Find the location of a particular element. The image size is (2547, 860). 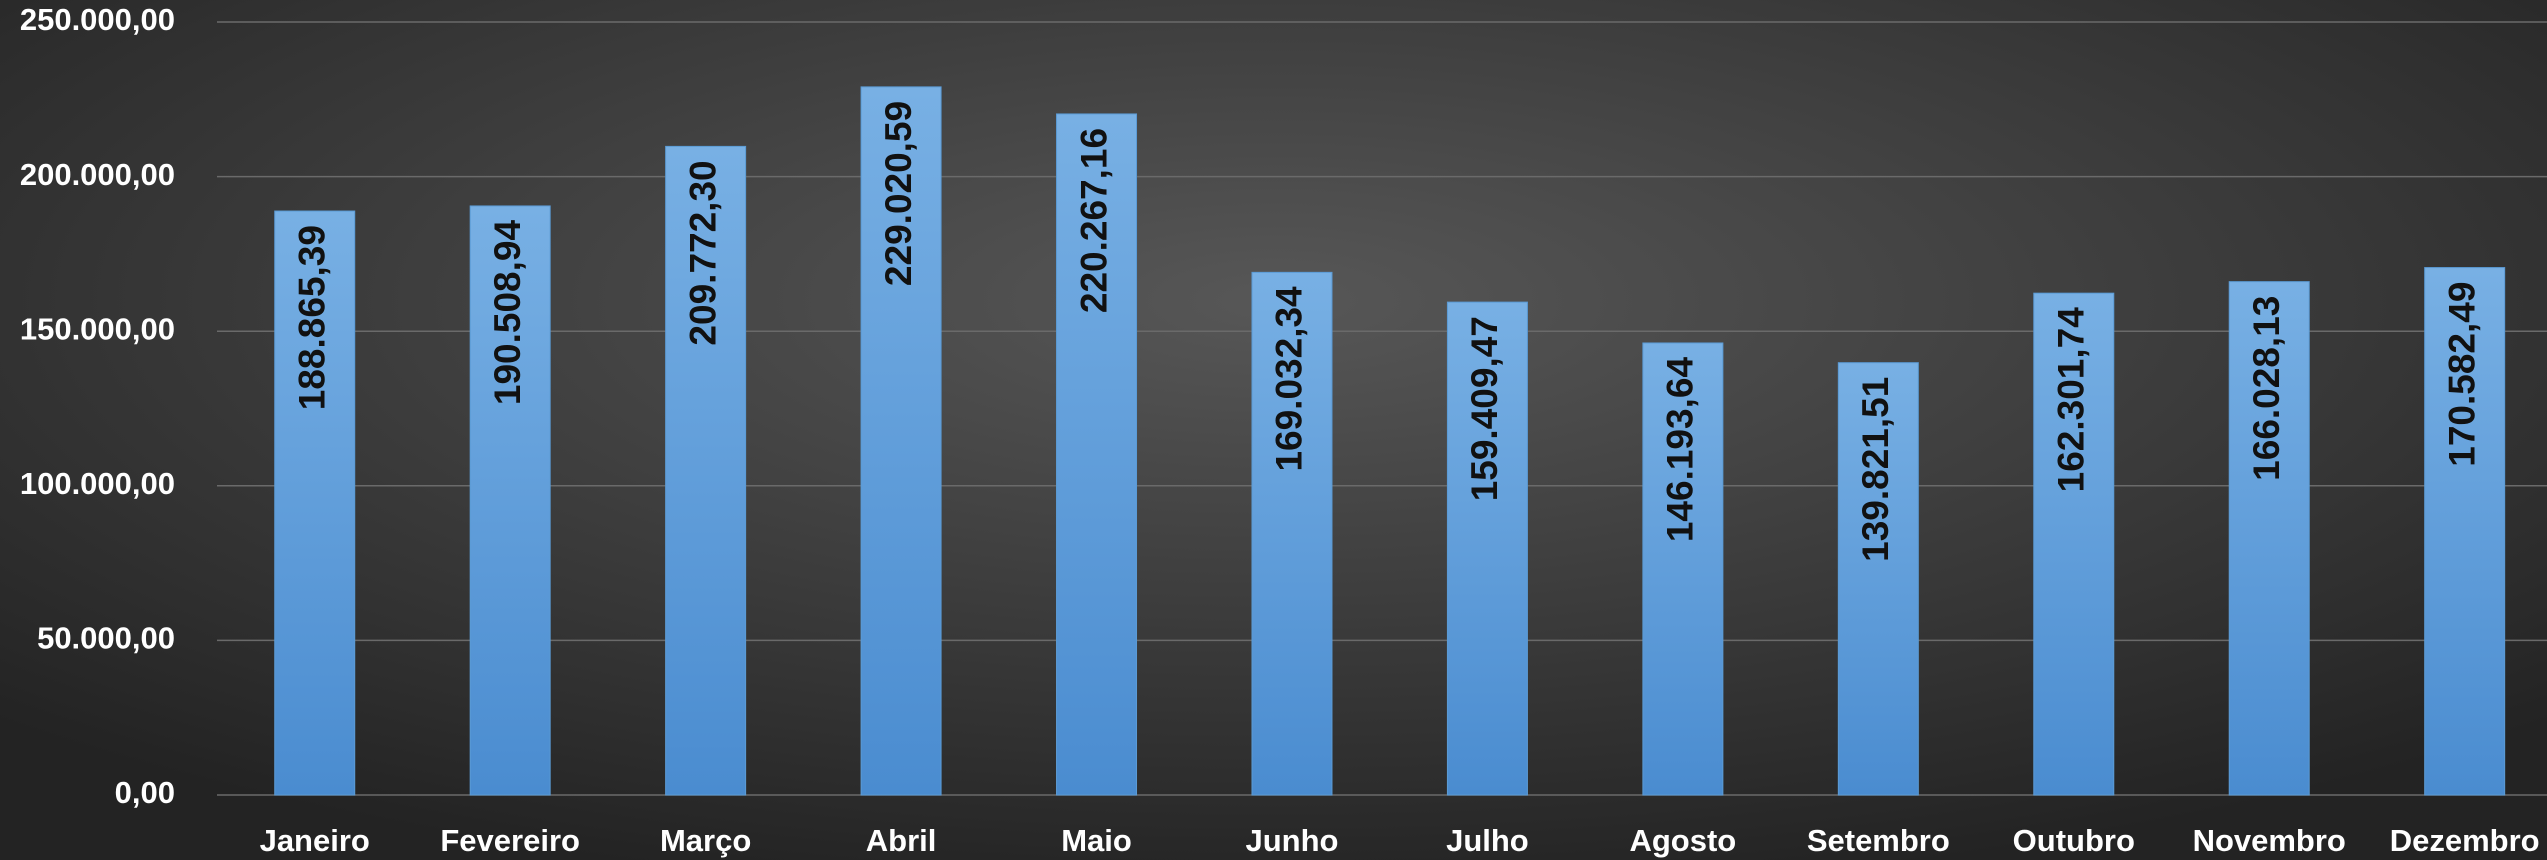

data-label: 190.508,94 is located at coordinates (507, 313).